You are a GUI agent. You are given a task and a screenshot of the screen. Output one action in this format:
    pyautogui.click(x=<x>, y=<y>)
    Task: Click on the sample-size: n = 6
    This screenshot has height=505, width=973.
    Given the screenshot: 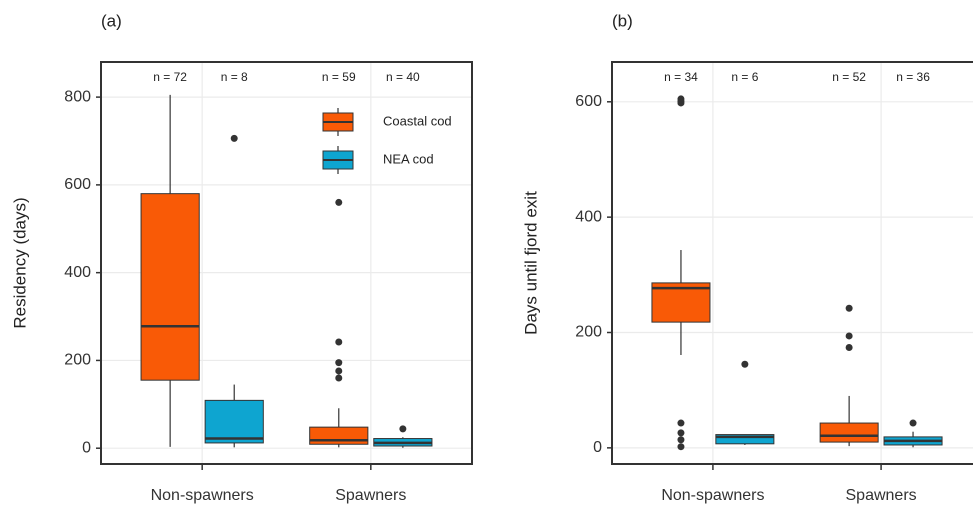 What is the action you would take?
    pyautogui.click(x=744, y=77)
    